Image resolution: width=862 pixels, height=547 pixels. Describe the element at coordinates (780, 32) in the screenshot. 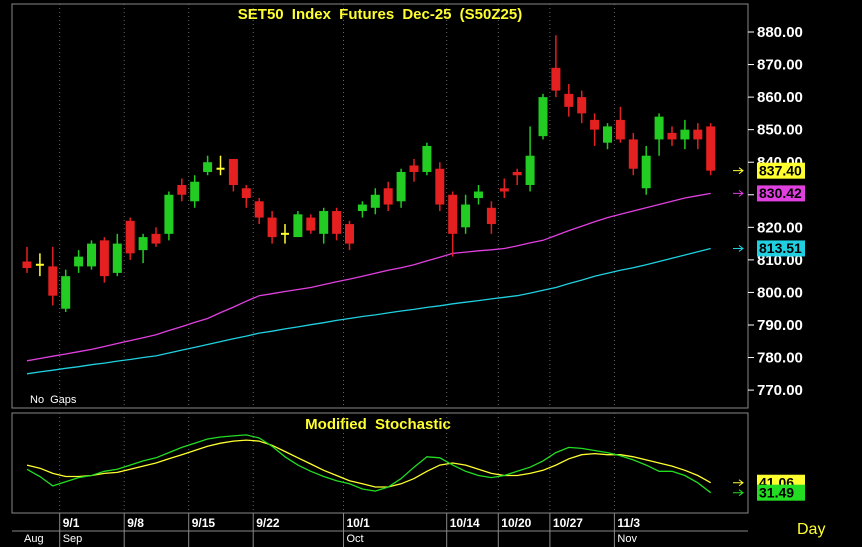

I see `y-tick-label: 880.00` at that location.